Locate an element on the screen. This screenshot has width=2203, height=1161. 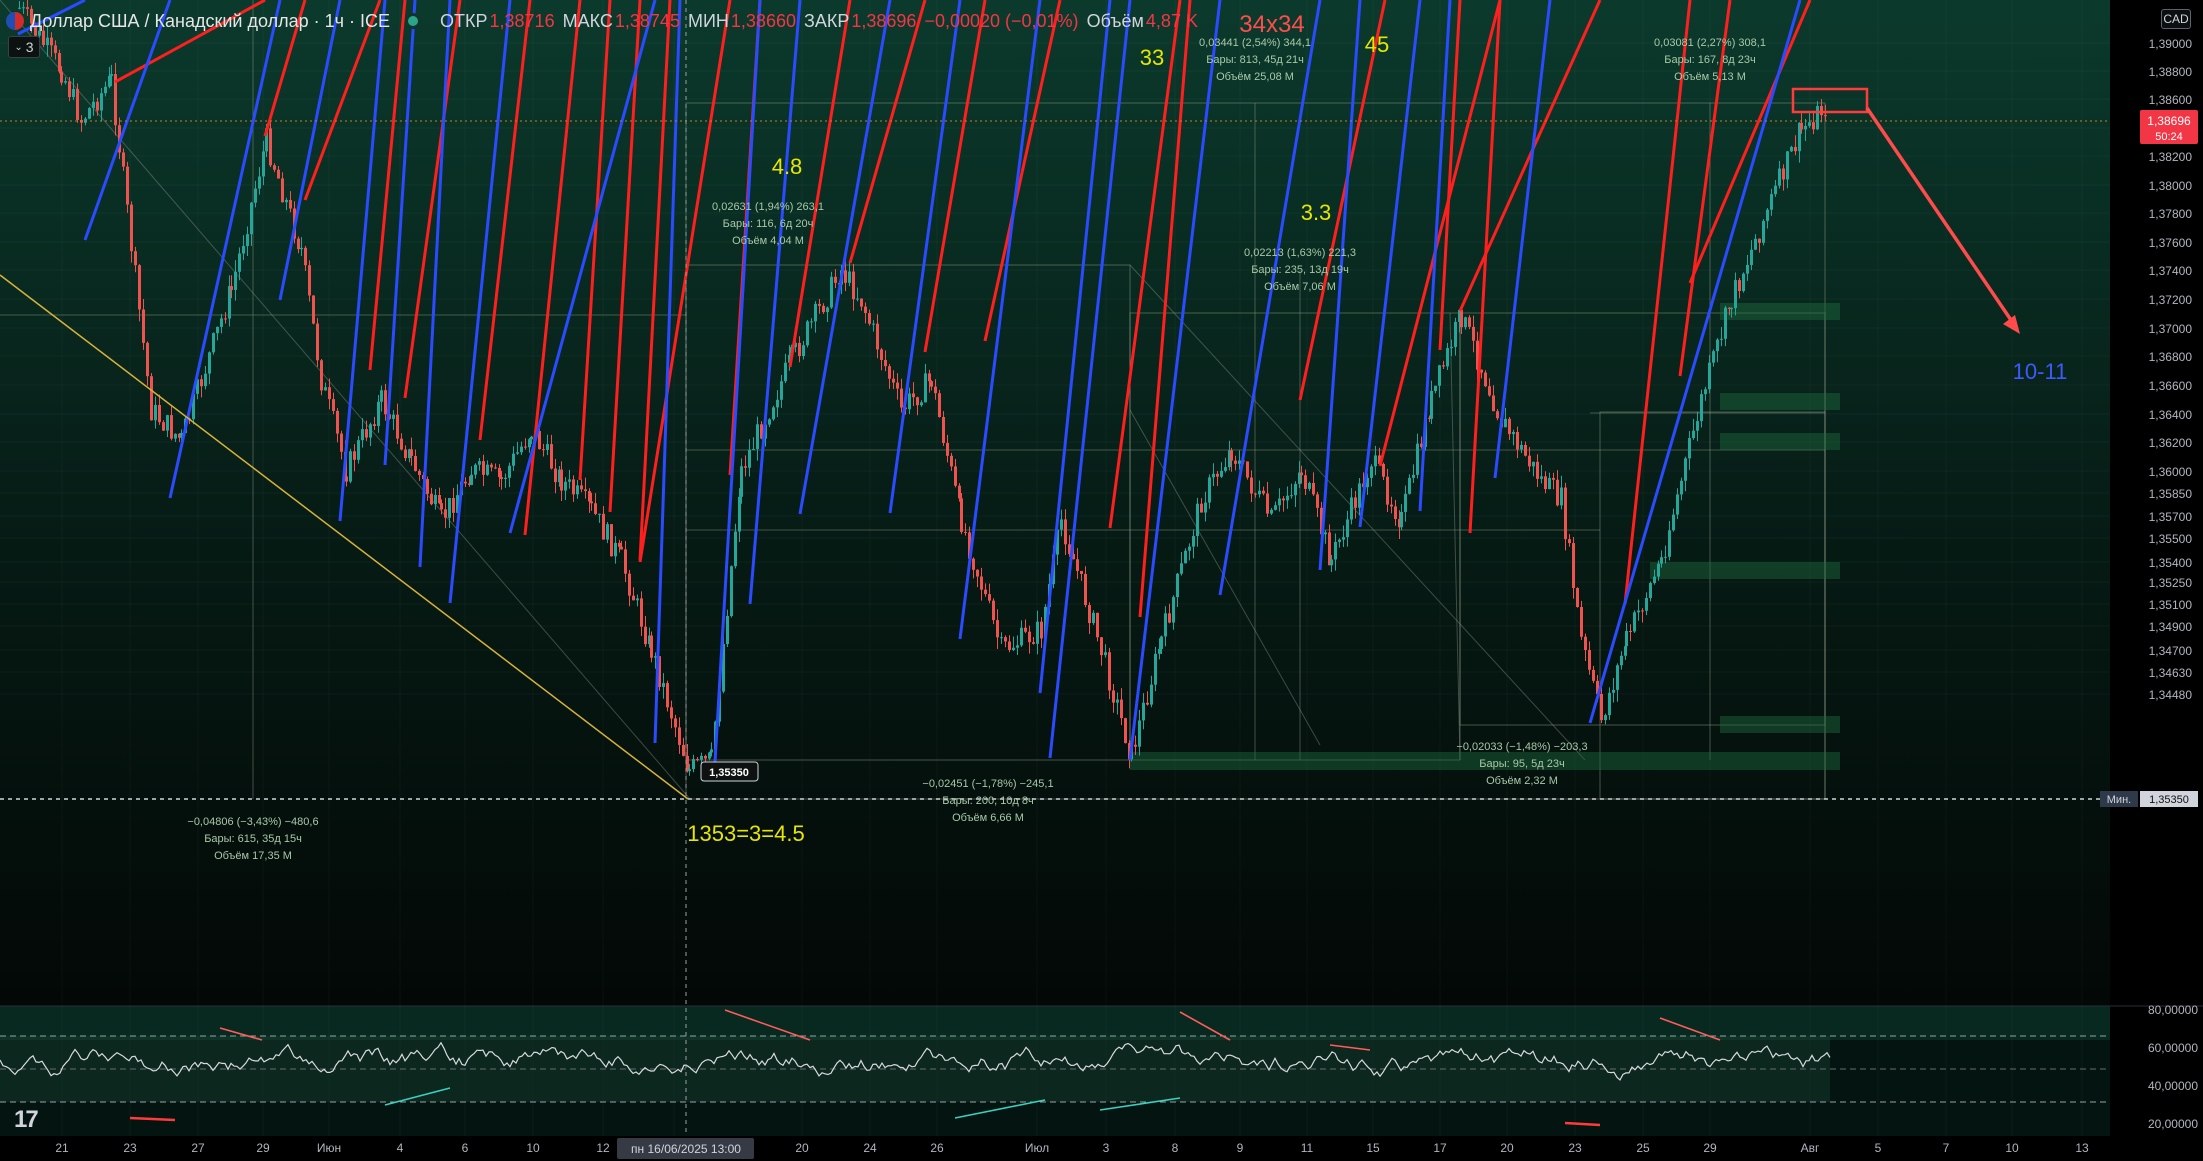
price-tick-19: 1,35400 is located at coordinates (2171, 563).